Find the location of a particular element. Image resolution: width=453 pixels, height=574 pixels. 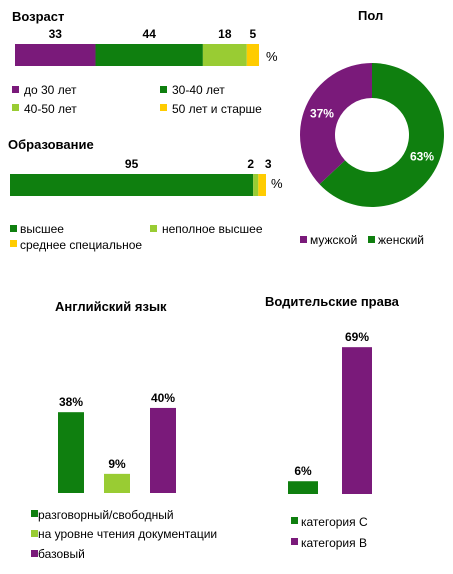

age-bar-label-3: 18 is located at coordinates (225, 34).